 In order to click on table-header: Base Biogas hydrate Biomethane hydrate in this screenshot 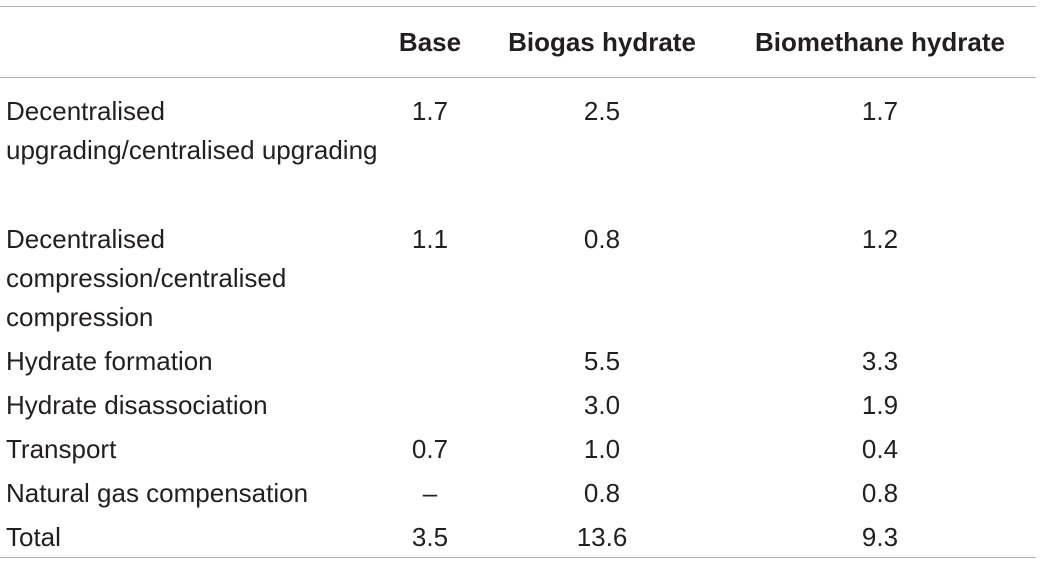, I will do `click(518, 42)`.